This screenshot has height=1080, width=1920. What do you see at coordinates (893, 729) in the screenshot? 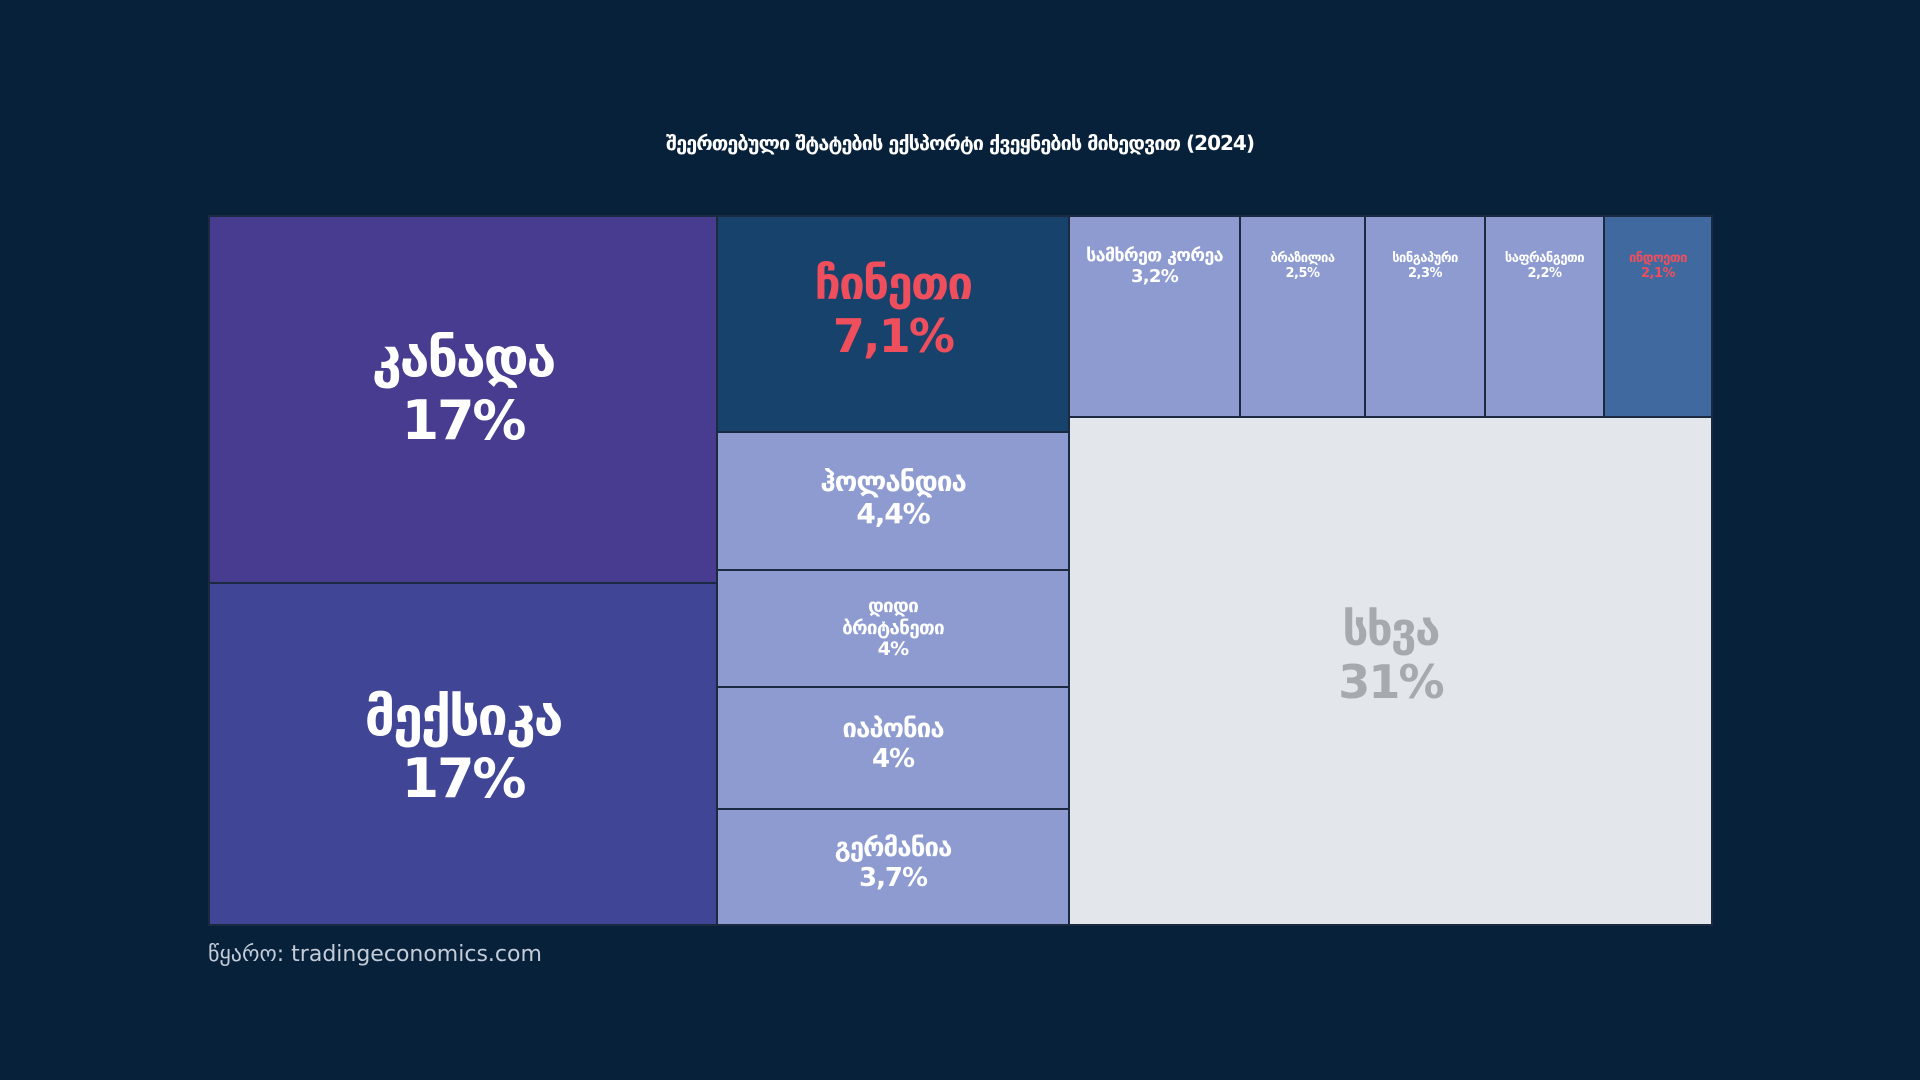
I see `tile-country-label: იაპონია` at bounding box center [893, 729].